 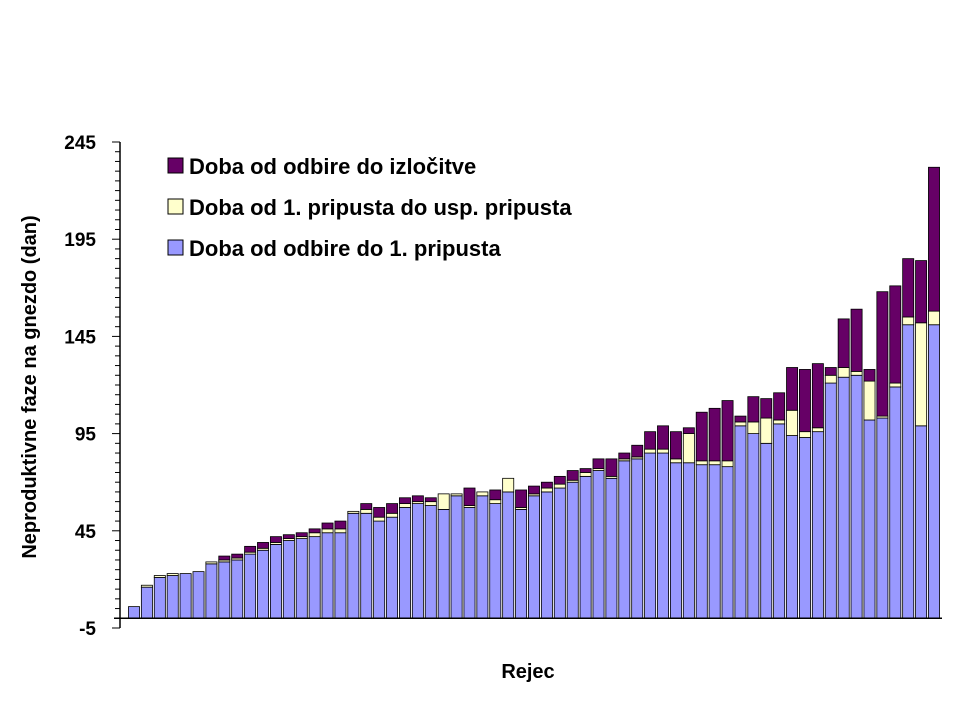 I want to click on y-tick-labels: -5 45 95 145 195 245, so click(x=80, y=386).